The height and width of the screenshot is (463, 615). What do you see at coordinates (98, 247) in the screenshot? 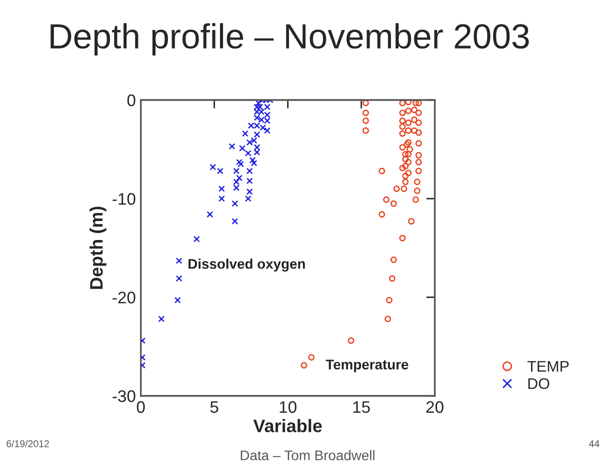
I see `y-axis-title: Depth (m)` at bounding box center [98, 247].